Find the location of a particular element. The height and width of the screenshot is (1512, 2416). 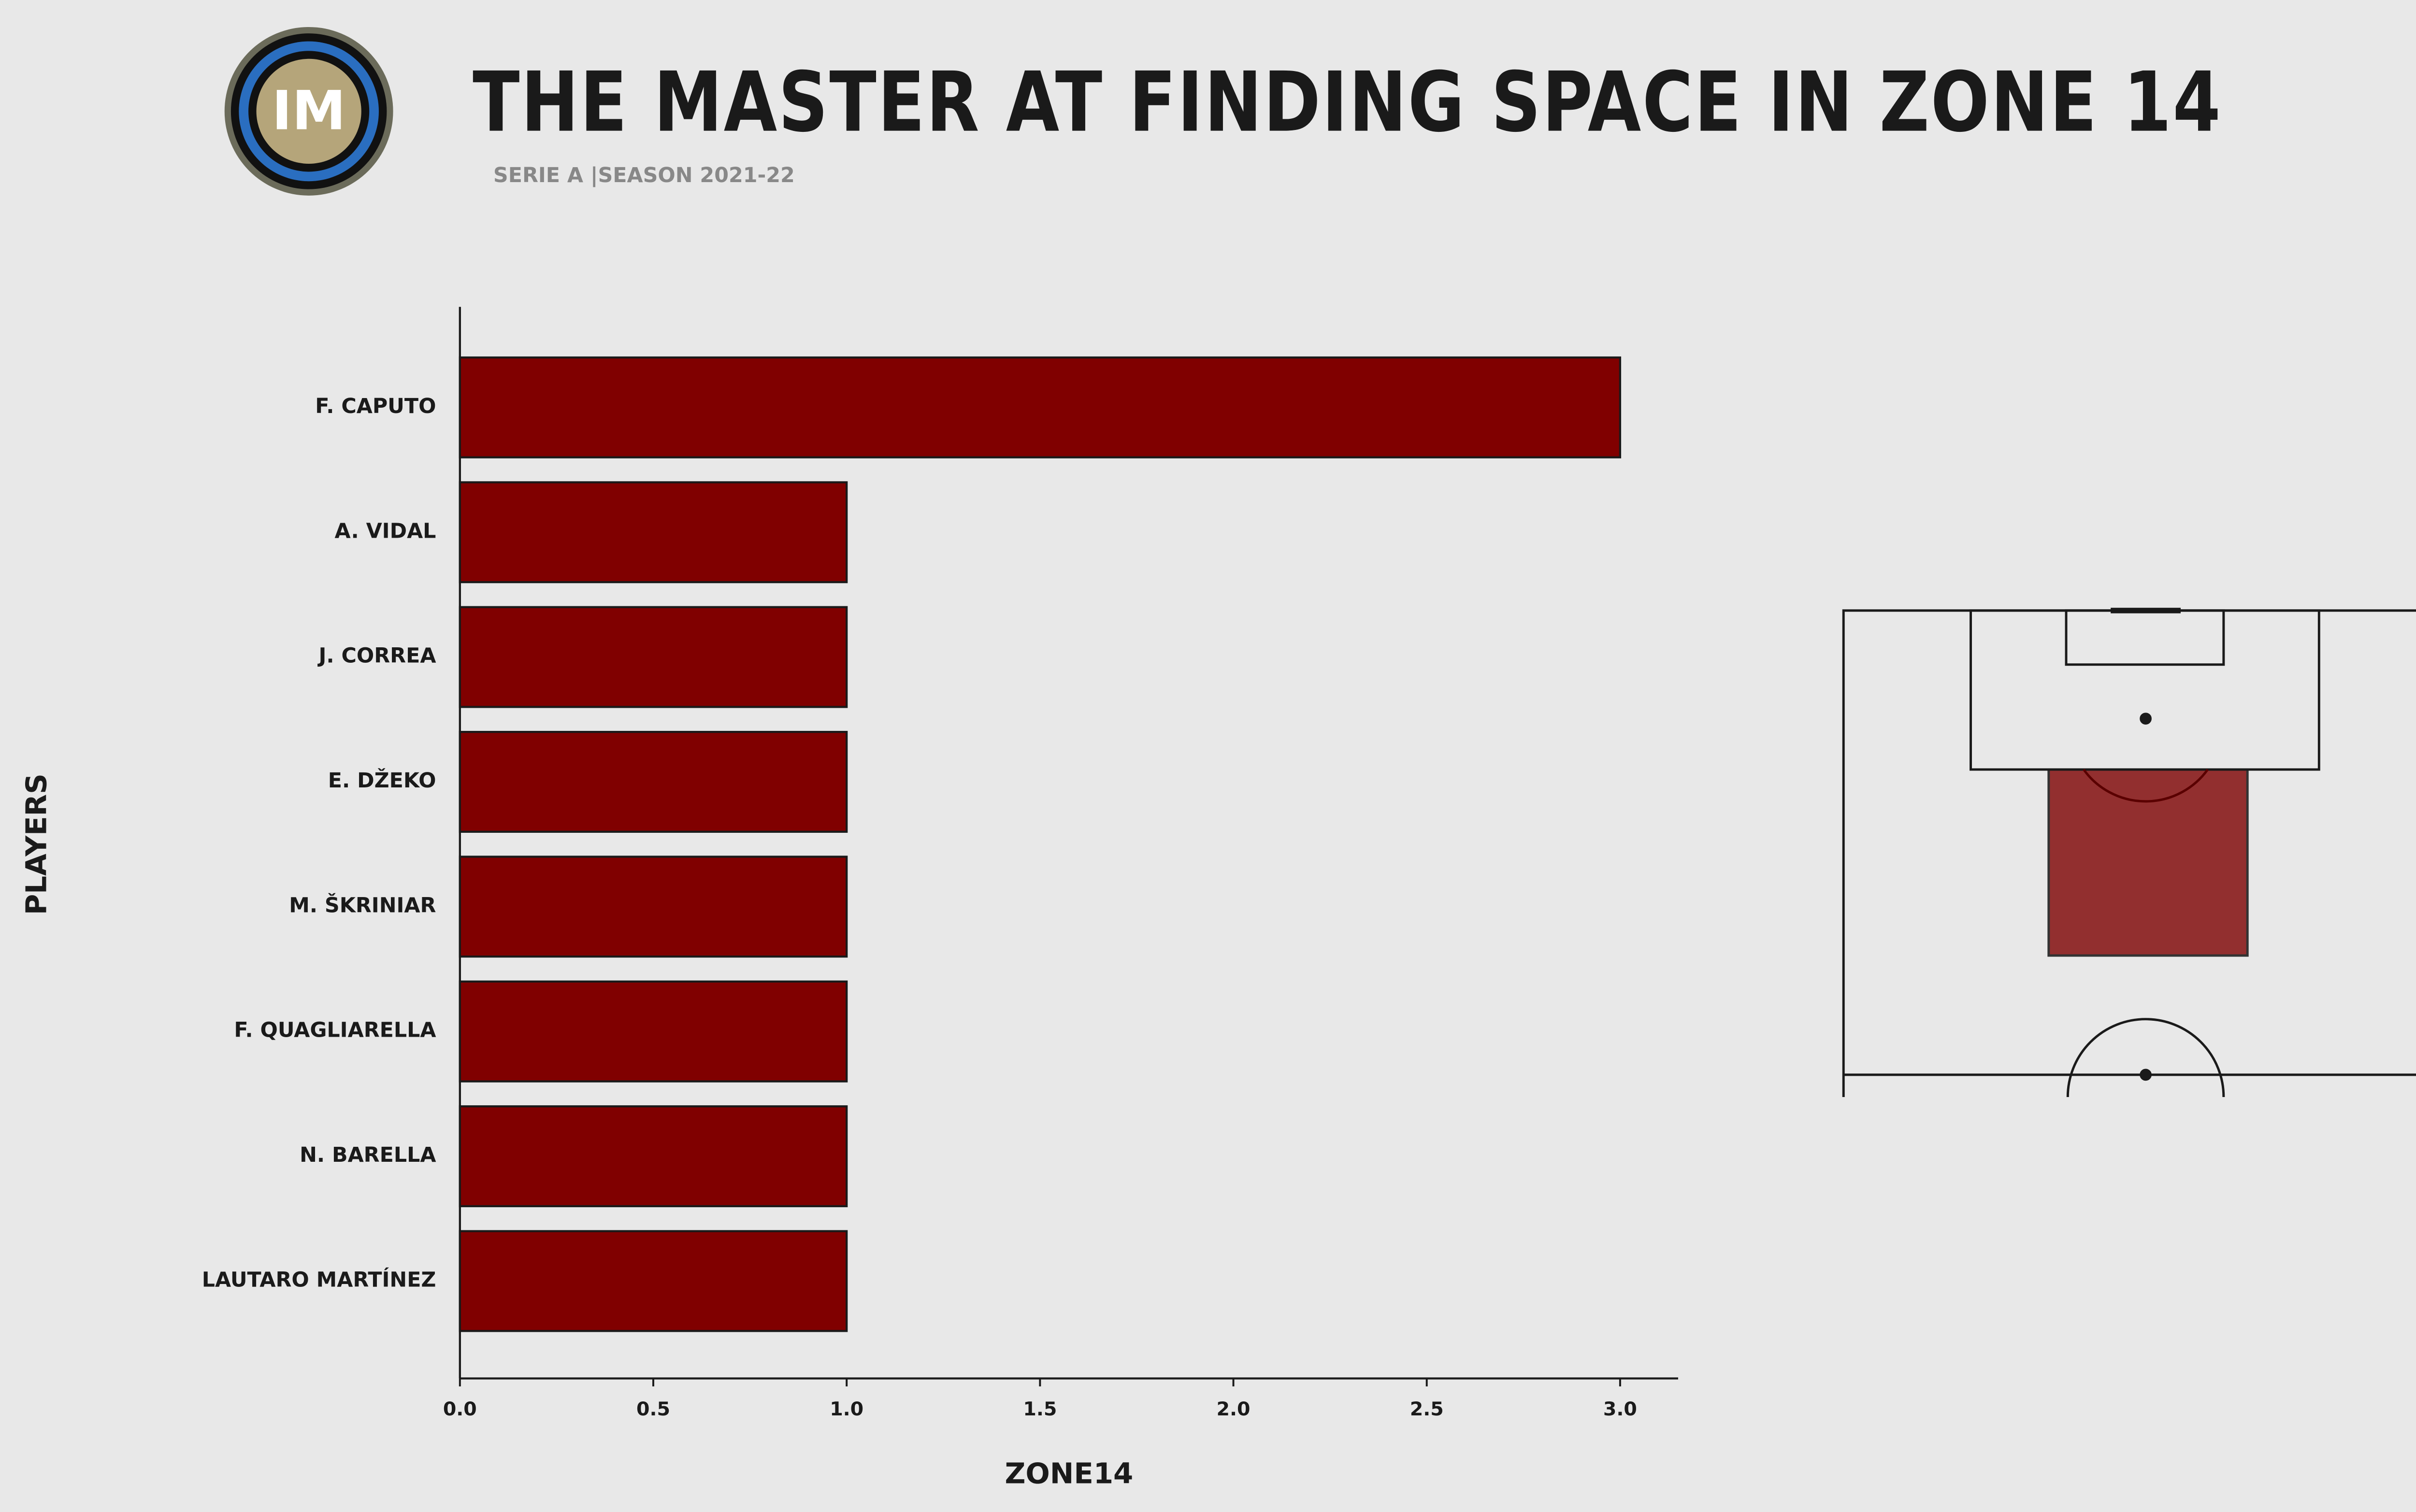

y-tick-label: J. CORREA is located at coordinates (376, 656).